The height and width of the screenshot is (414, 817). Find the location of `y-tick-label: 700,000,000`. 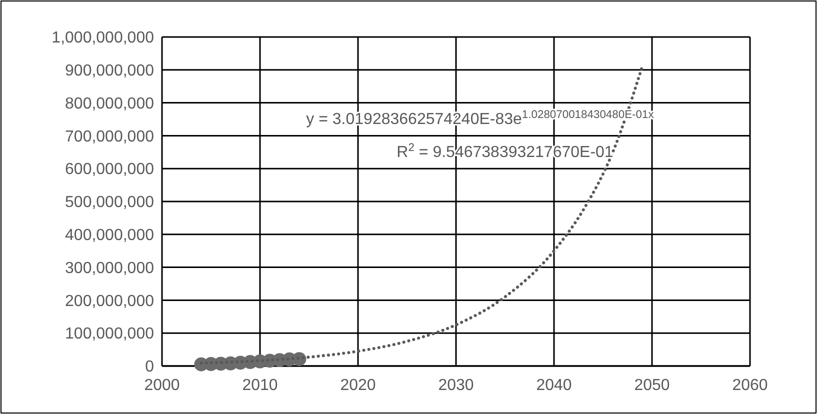

y-tick-label: 700,000,000 is located at coordinates (109, 137).